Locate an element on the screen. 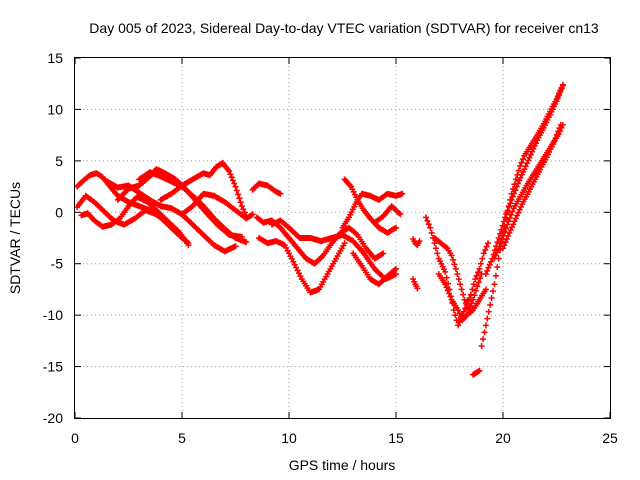 This screenshot has width=640, height=480. x-tick-label: 15 is located at coordinates (396, 438).